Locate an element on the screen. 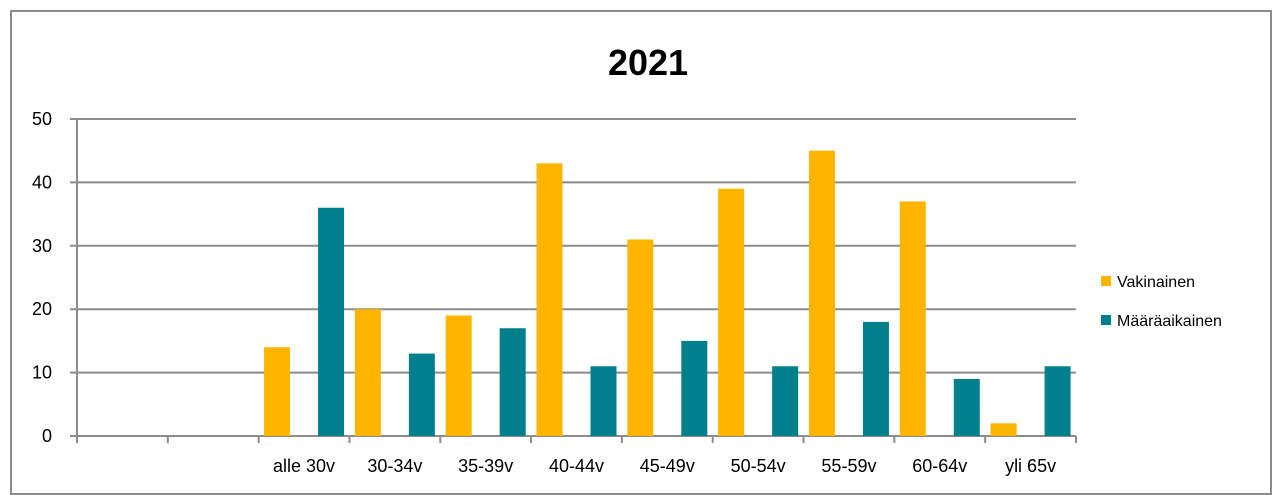 The image size is (1277, 495). y-tick-label: 10 is located at coordinates (42, 373).